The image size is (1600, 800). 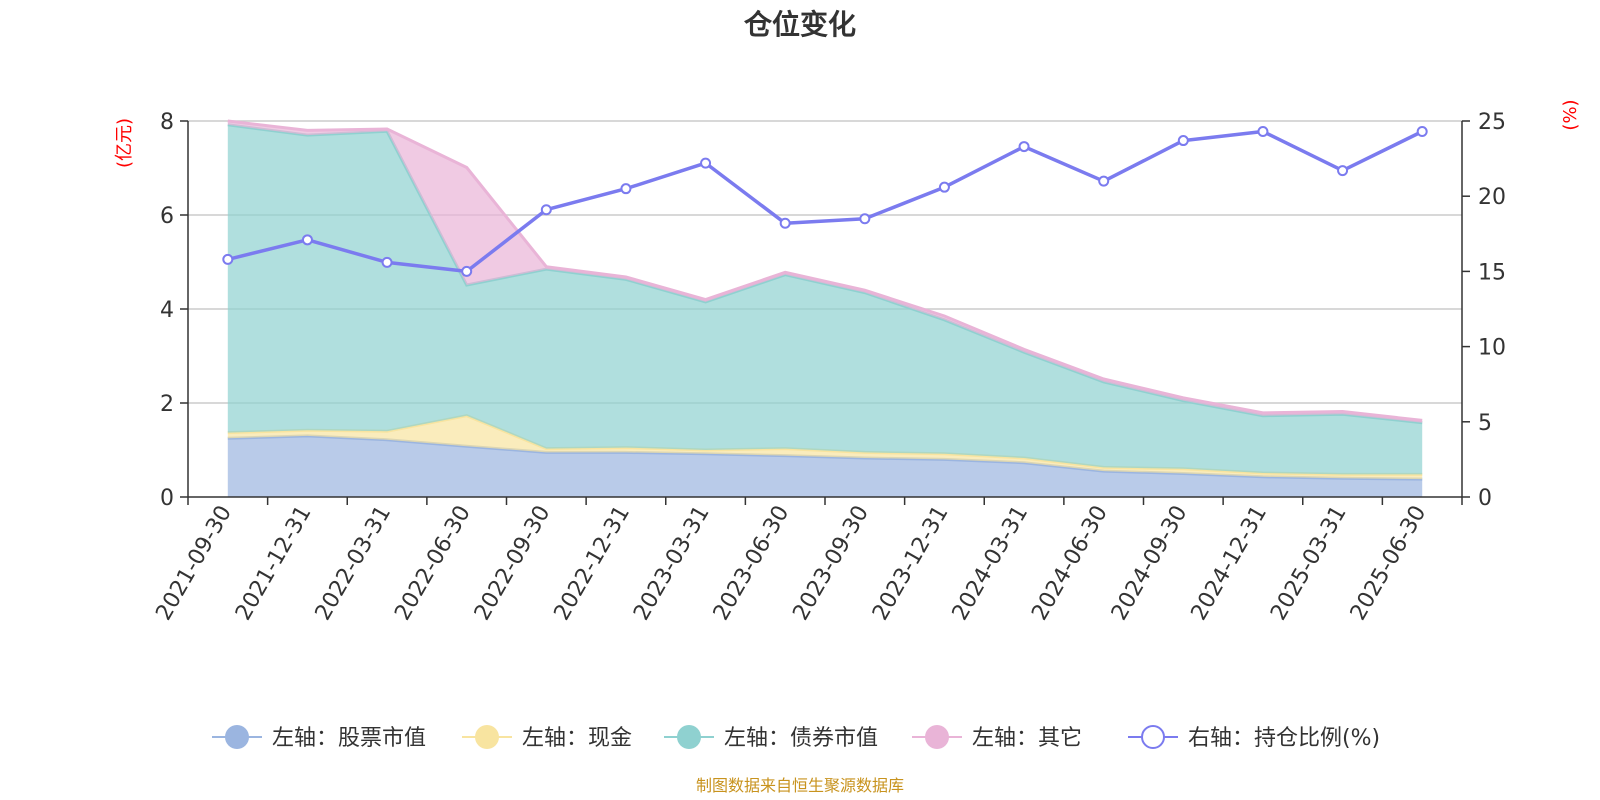 I want to click on x-tick-label: 2021-09-30, so click(x=194, y=563).